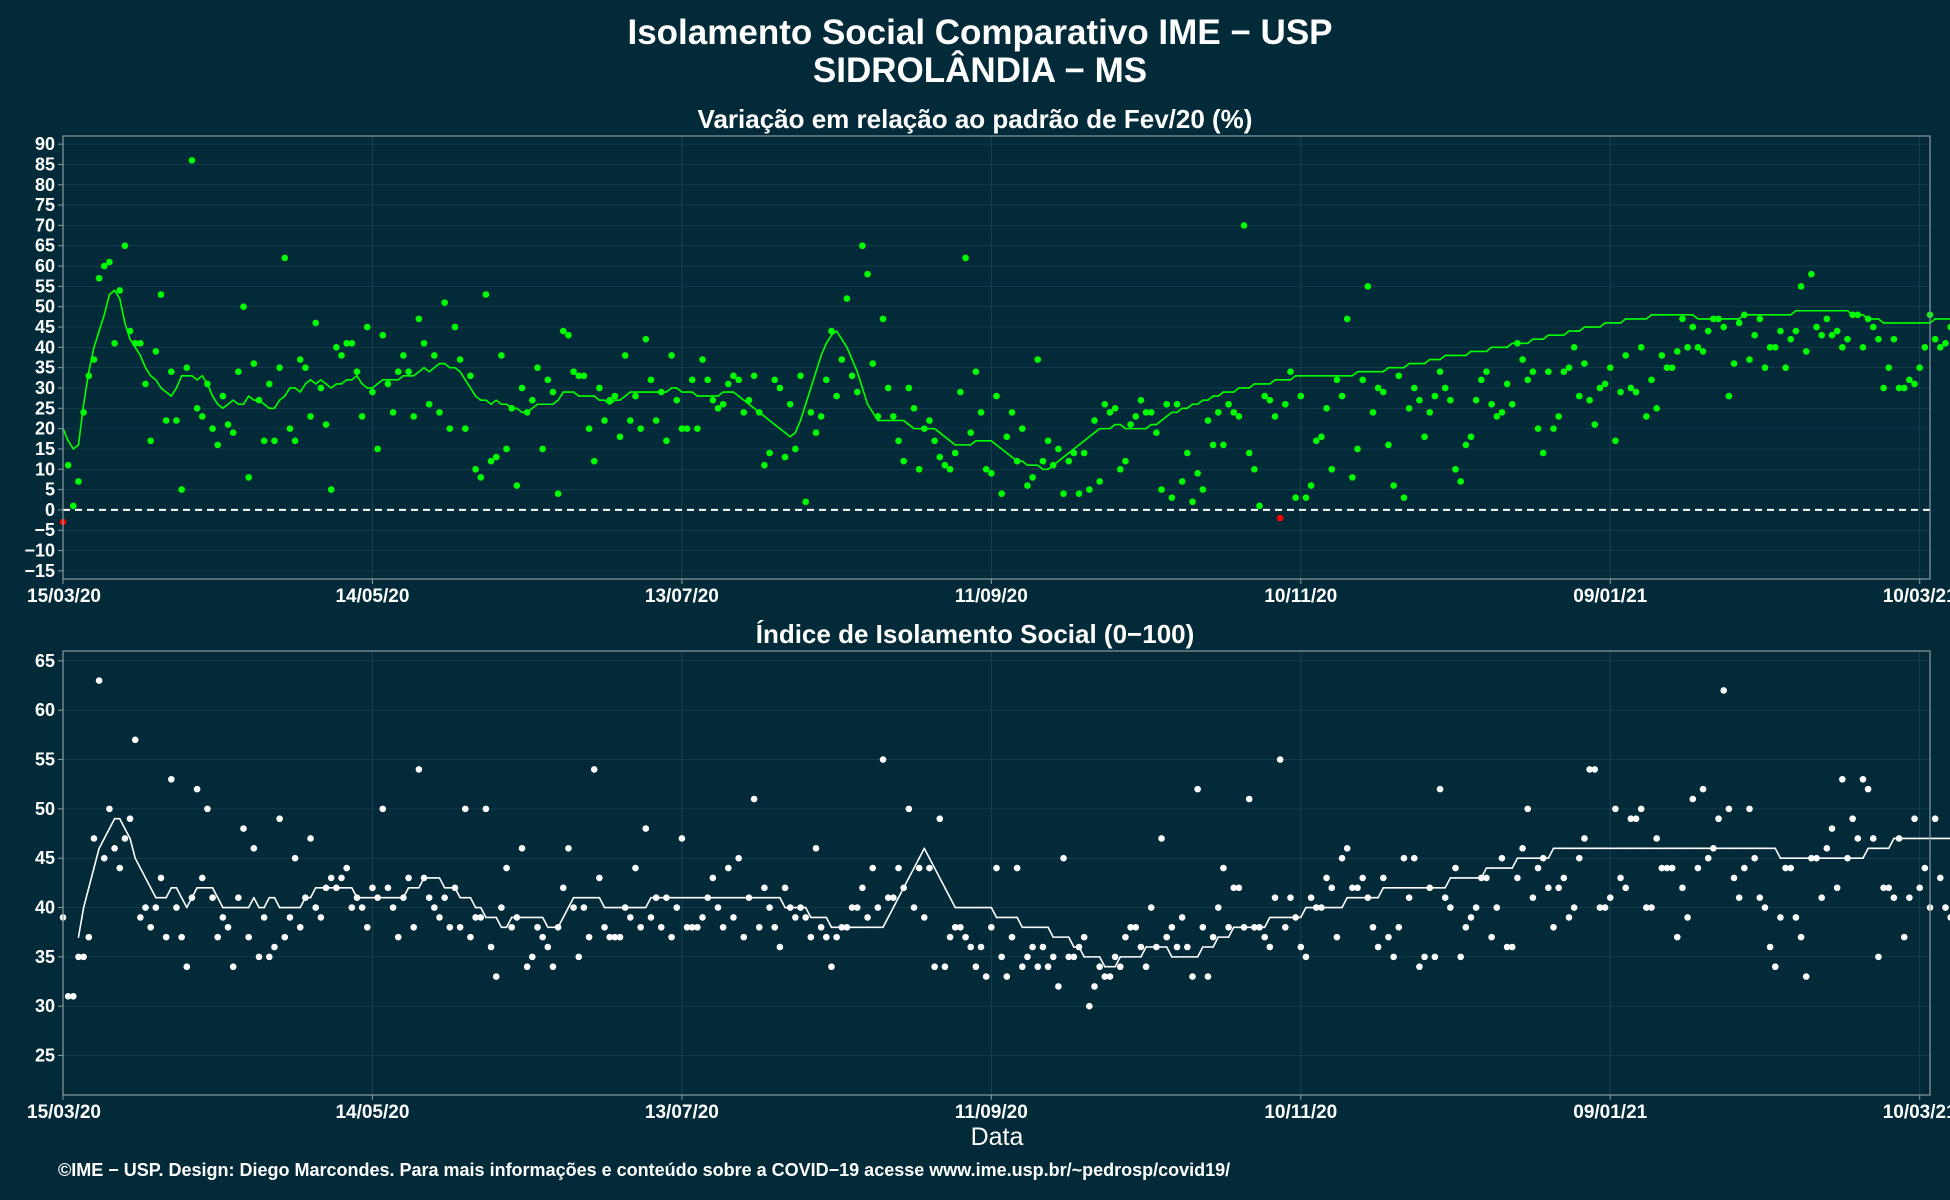  Describe the element at coordinates (45, 164) in the screenshot. I see `variation-y-tick-label: 85` at that location.